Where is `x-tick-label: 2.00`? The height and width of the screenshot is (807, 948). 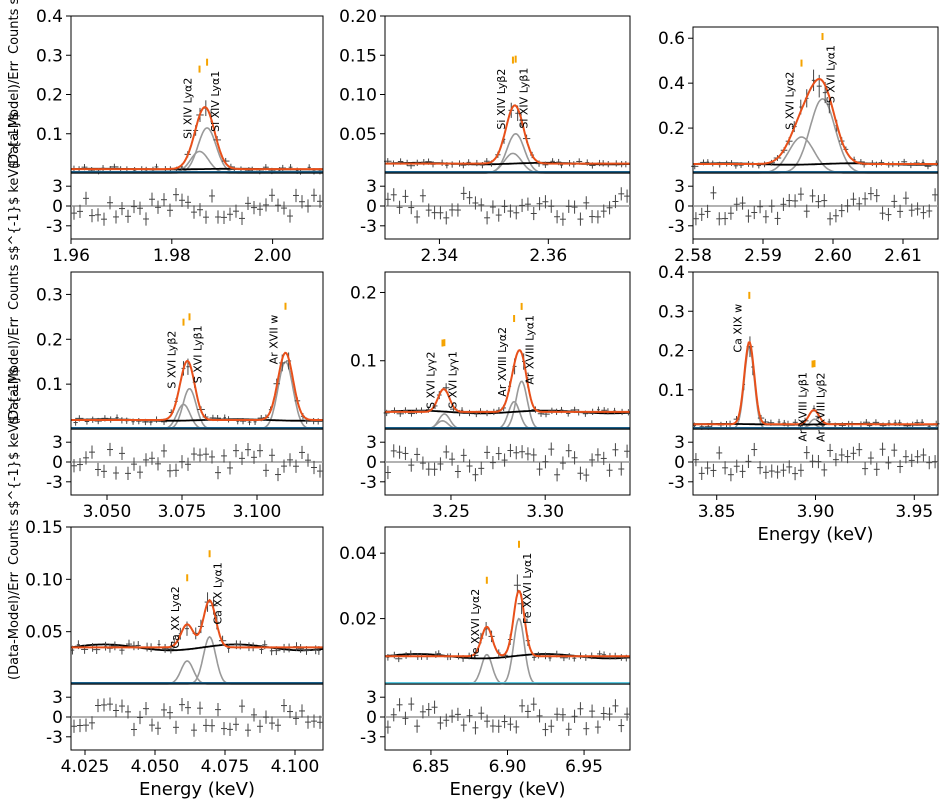
x-tick-label: 2.00 is located at coordinates (273, 256).